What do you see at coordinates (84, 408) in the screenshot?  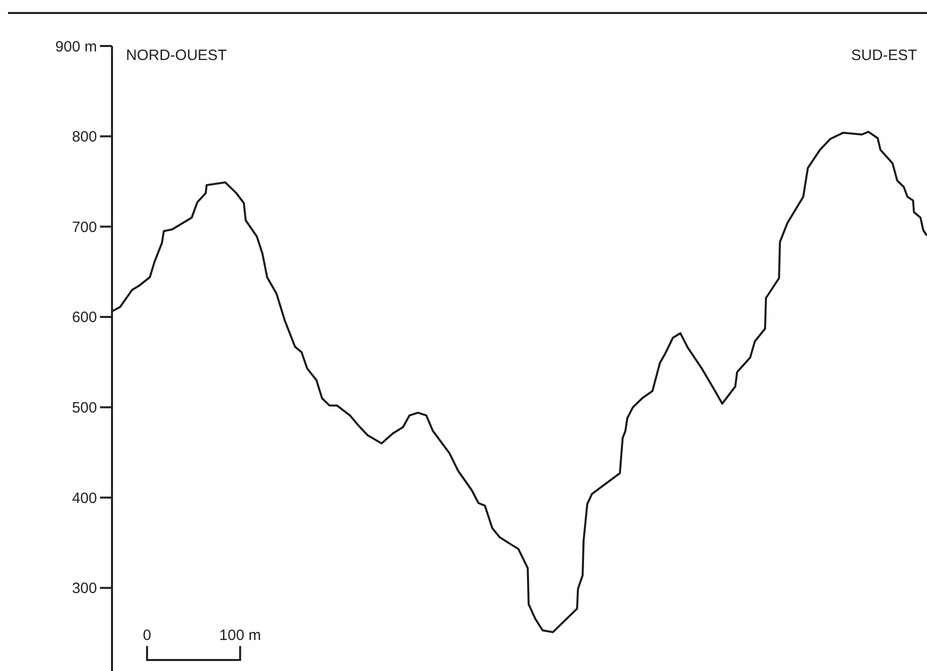 I see `y-tick-label: 500` at bounding box center [84, 408].